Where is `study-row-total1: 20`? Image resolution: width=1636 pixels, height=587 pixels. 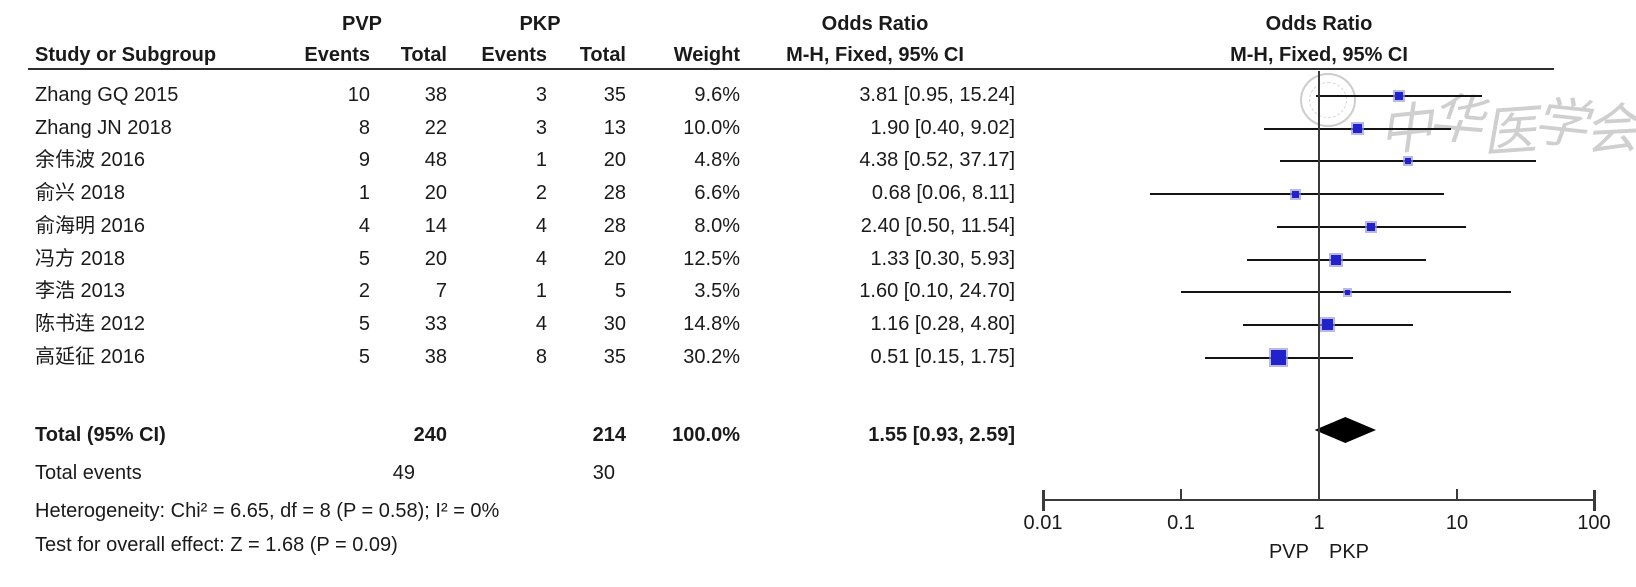 study-row-total1: 20 is located at coordinates (435, 258).